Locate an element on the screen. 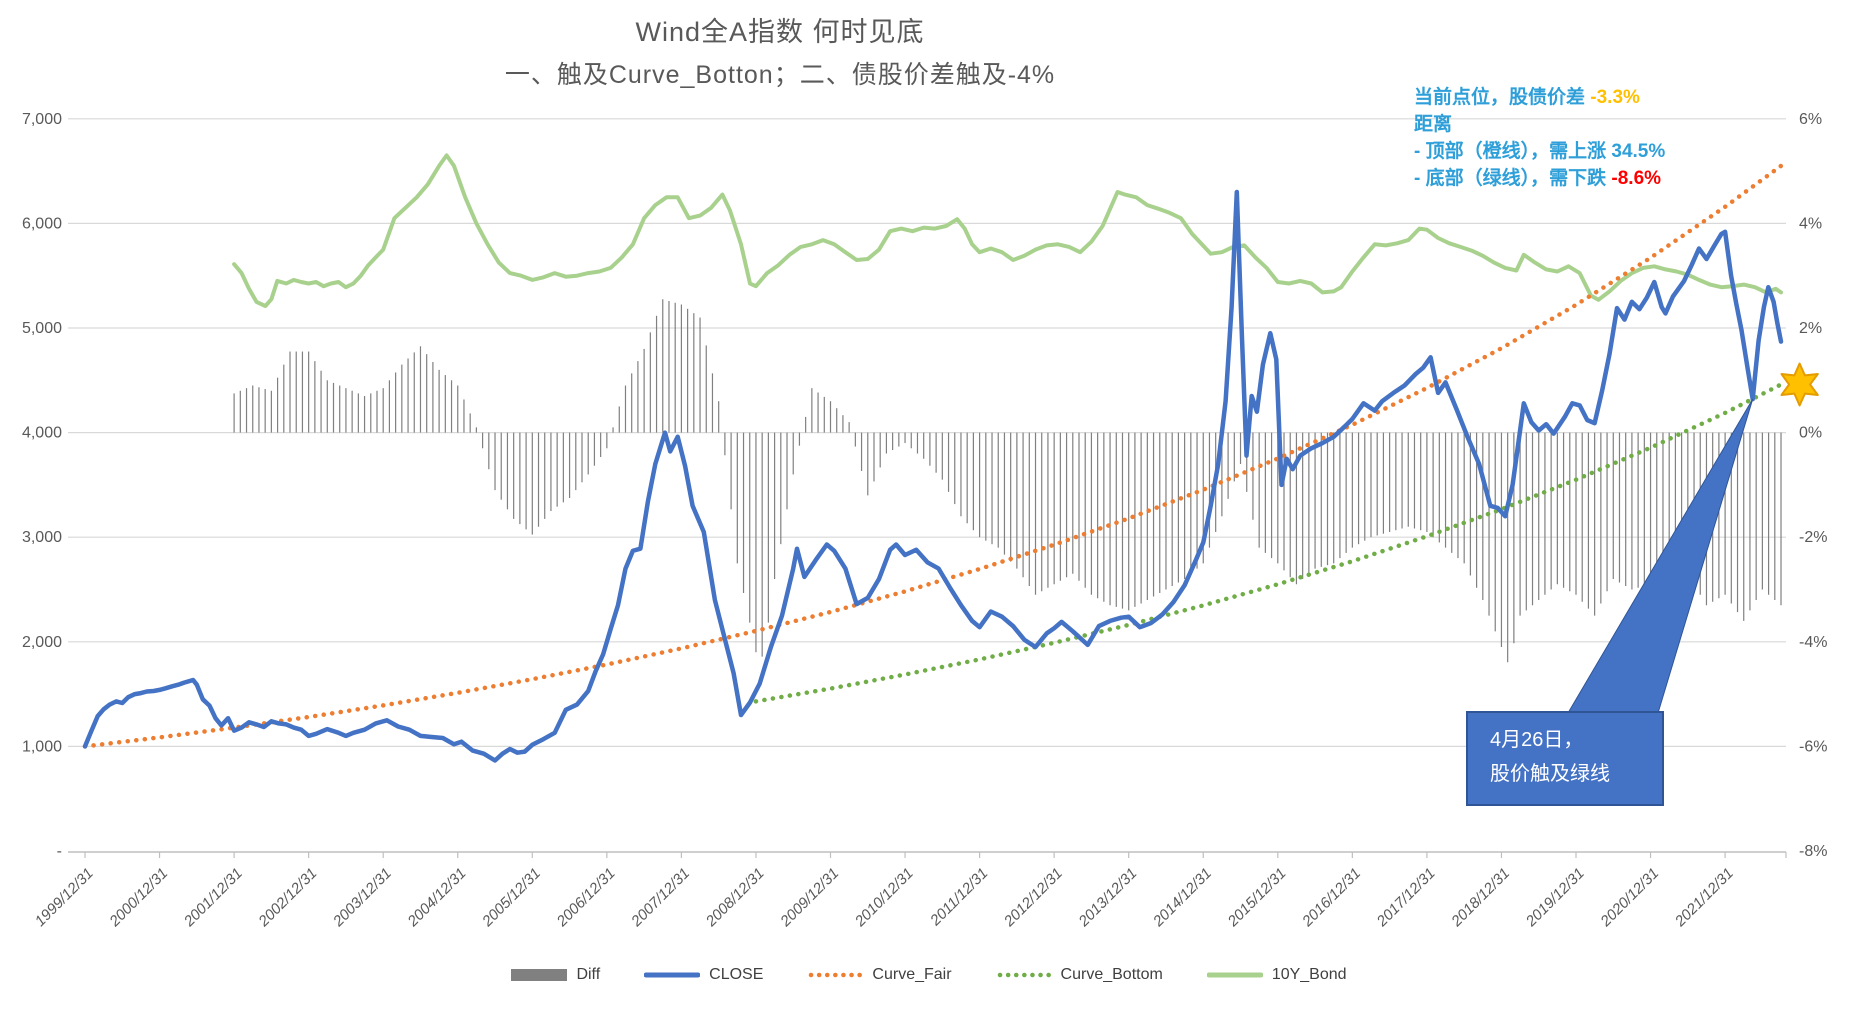 This screenshot has width=1858, height=1014. downside-to-bottom-value: -8.6% is located at coordinates (1636, 178).